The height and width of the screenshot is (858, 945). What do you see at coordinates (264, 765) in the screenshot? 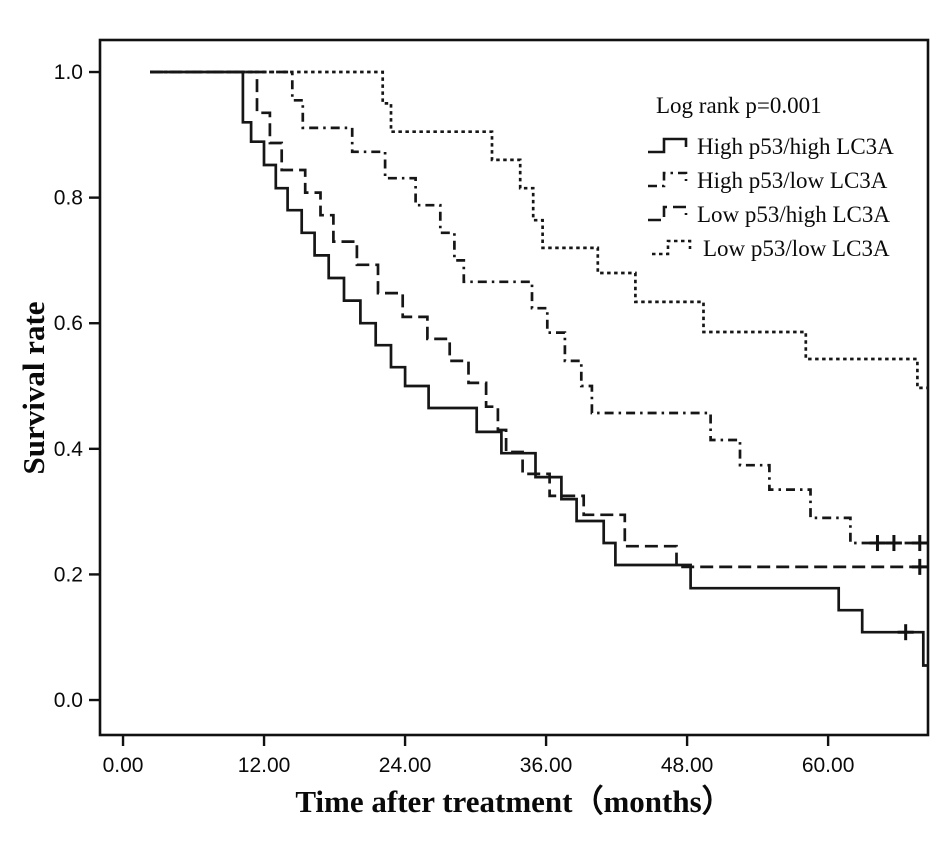
I see `x-tick-label: 12.00` at bounding box center [264, 765].